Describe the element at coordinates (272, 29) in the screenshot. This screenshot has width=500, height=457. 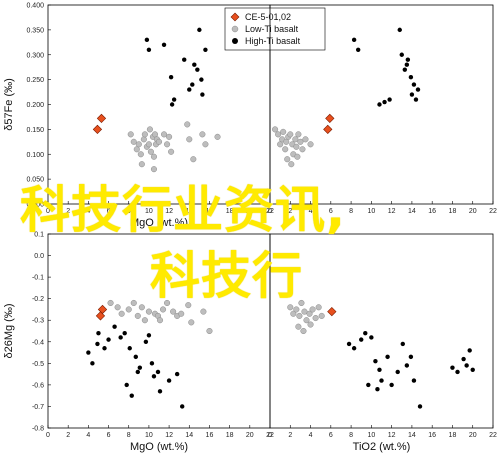
I see `legend-label: Low-Ti basalt` at that location.